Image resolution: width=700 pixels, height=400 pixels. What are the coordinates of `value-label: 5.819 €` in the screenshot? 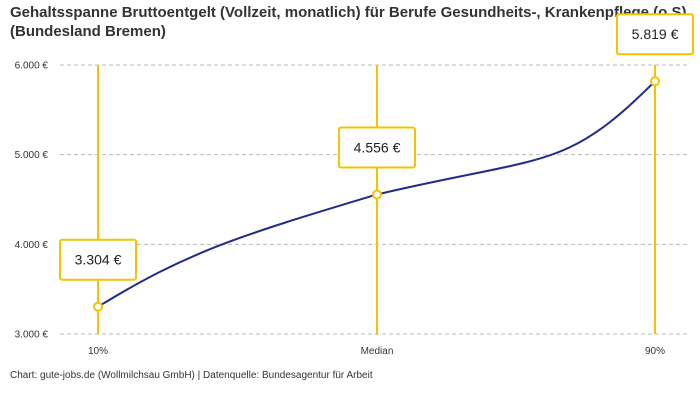 It's located at (655, 34).